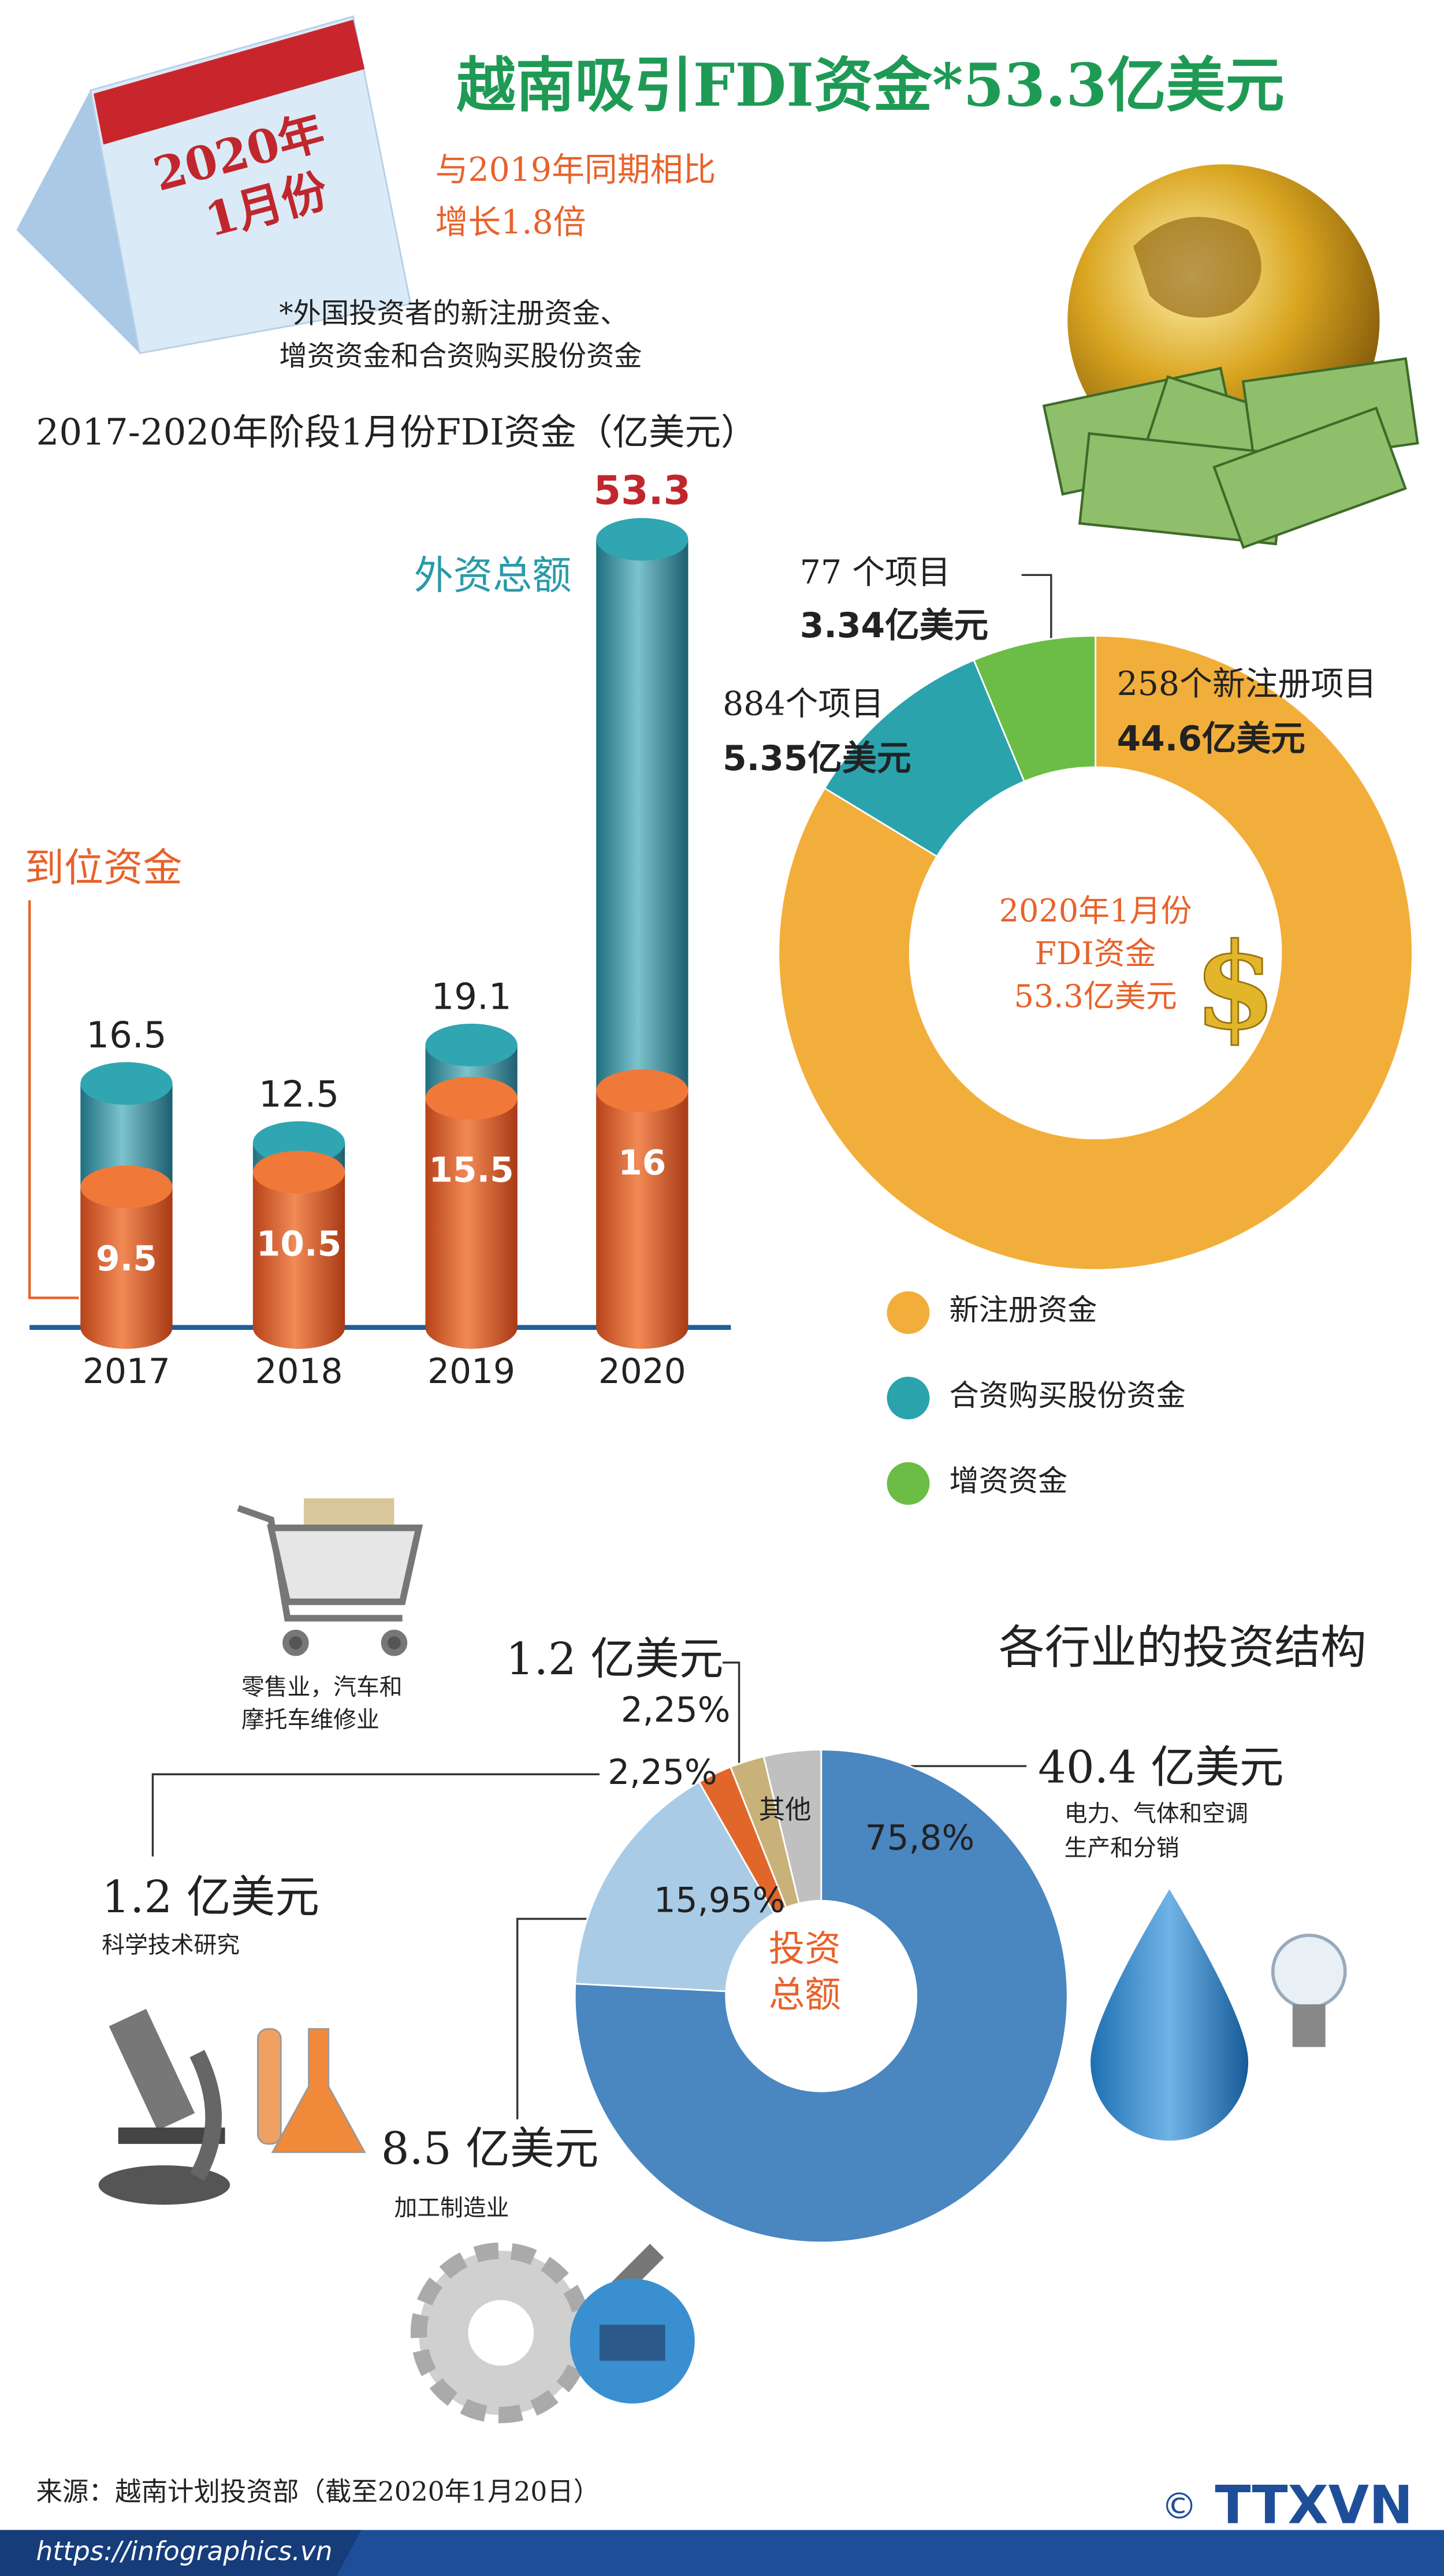 This screenshot has height=2576, width=1444. What do you see at coordinates (1068, 1395) in the screenshot?
I see `legend-label: 合资购买股份资金` at bounding box center [1068, 1395].